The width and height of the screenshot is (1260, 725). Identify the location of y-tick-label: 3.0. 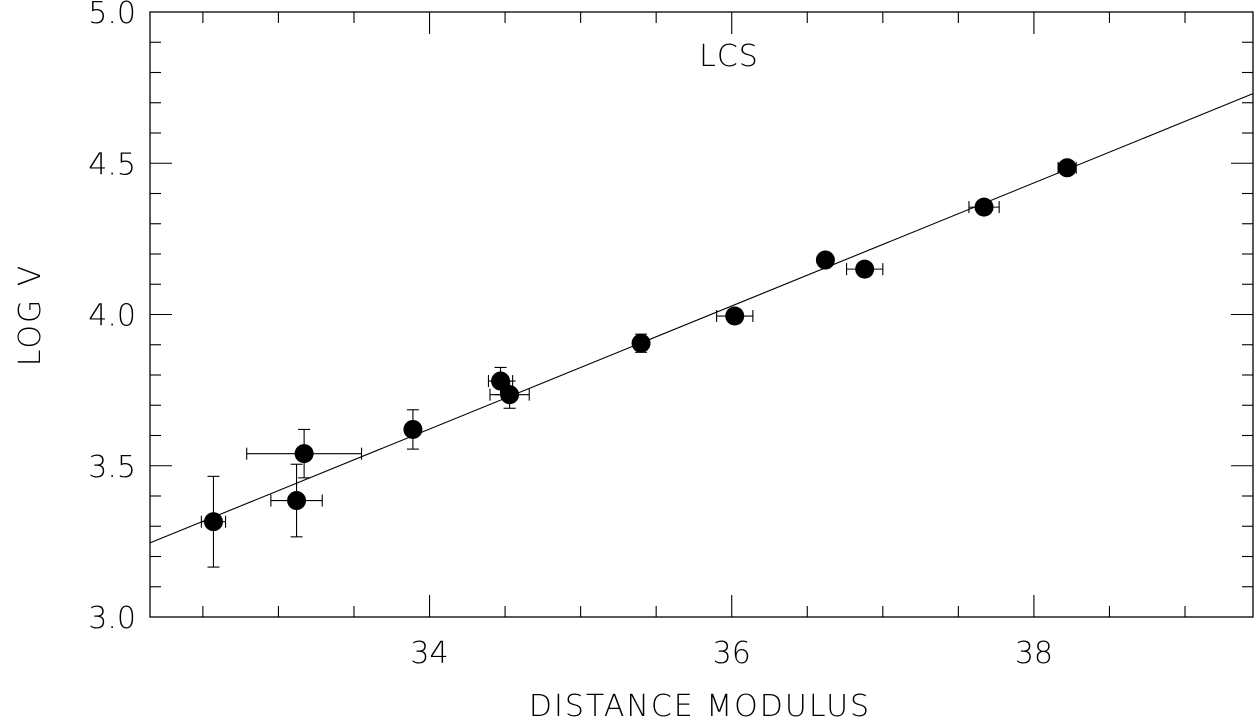
(112, 618).